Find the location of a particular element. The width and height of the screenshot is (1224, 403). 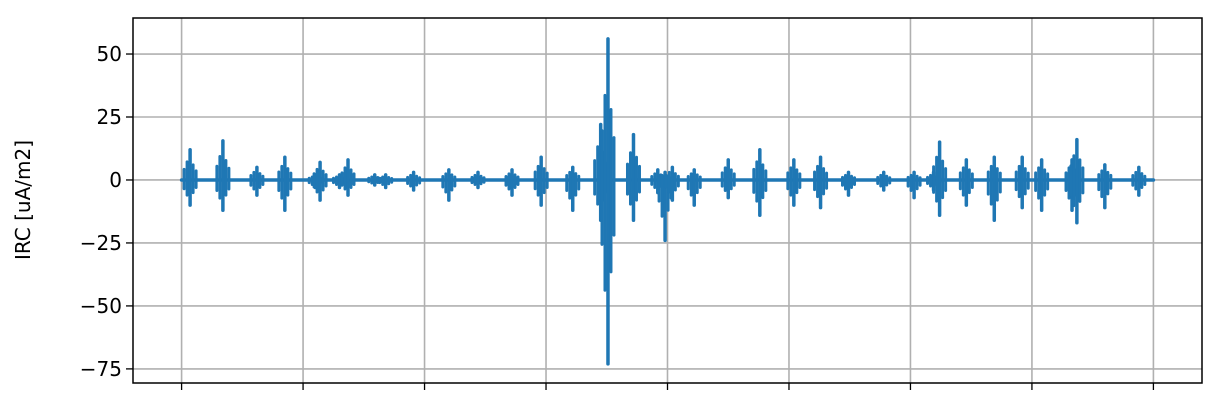

y-tick-label: −75 is located at coordinates (101, 369).